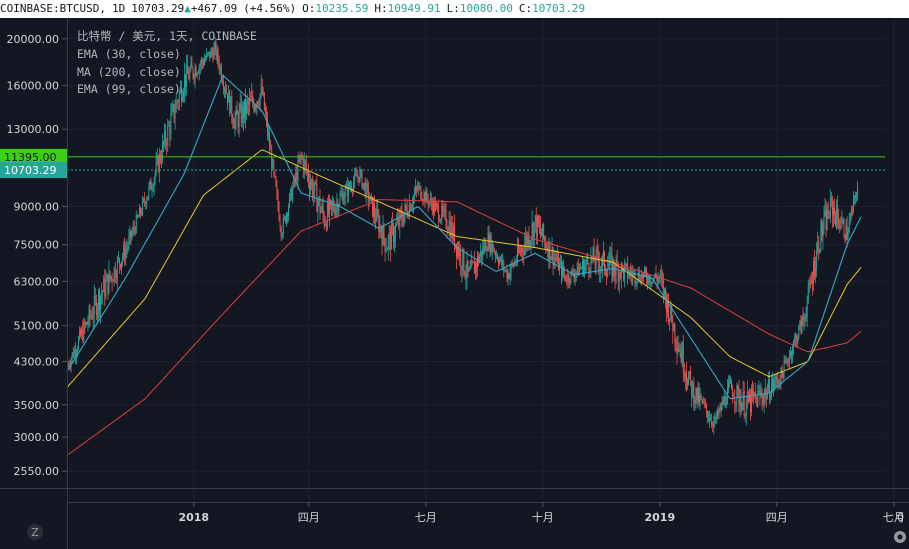  I want to click on legend-ema99: EMA (99, close), so click(129, 89).